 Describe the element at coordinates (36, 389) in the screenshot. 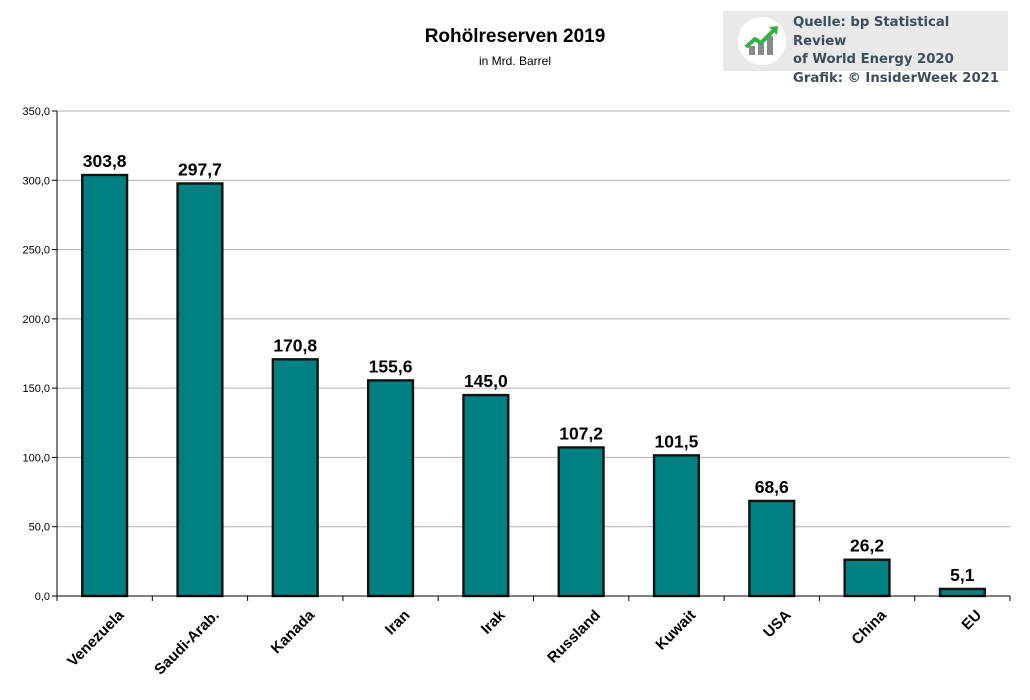

I see `y-tick-label: 150,0` at that location.